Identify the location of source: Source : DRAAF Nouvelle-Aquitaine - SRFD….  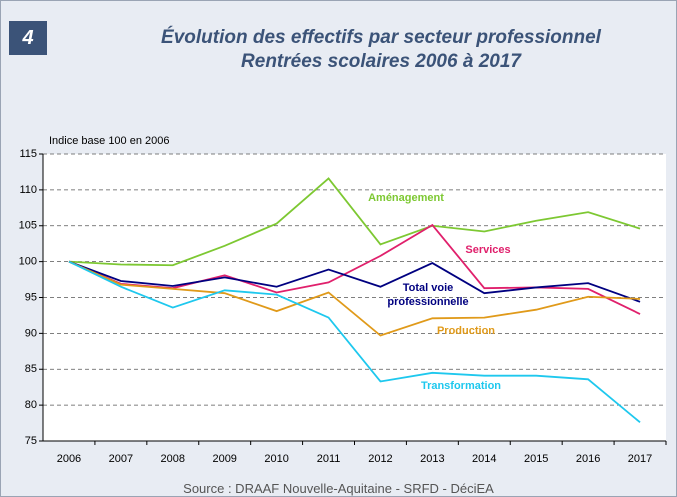
(338, 488).